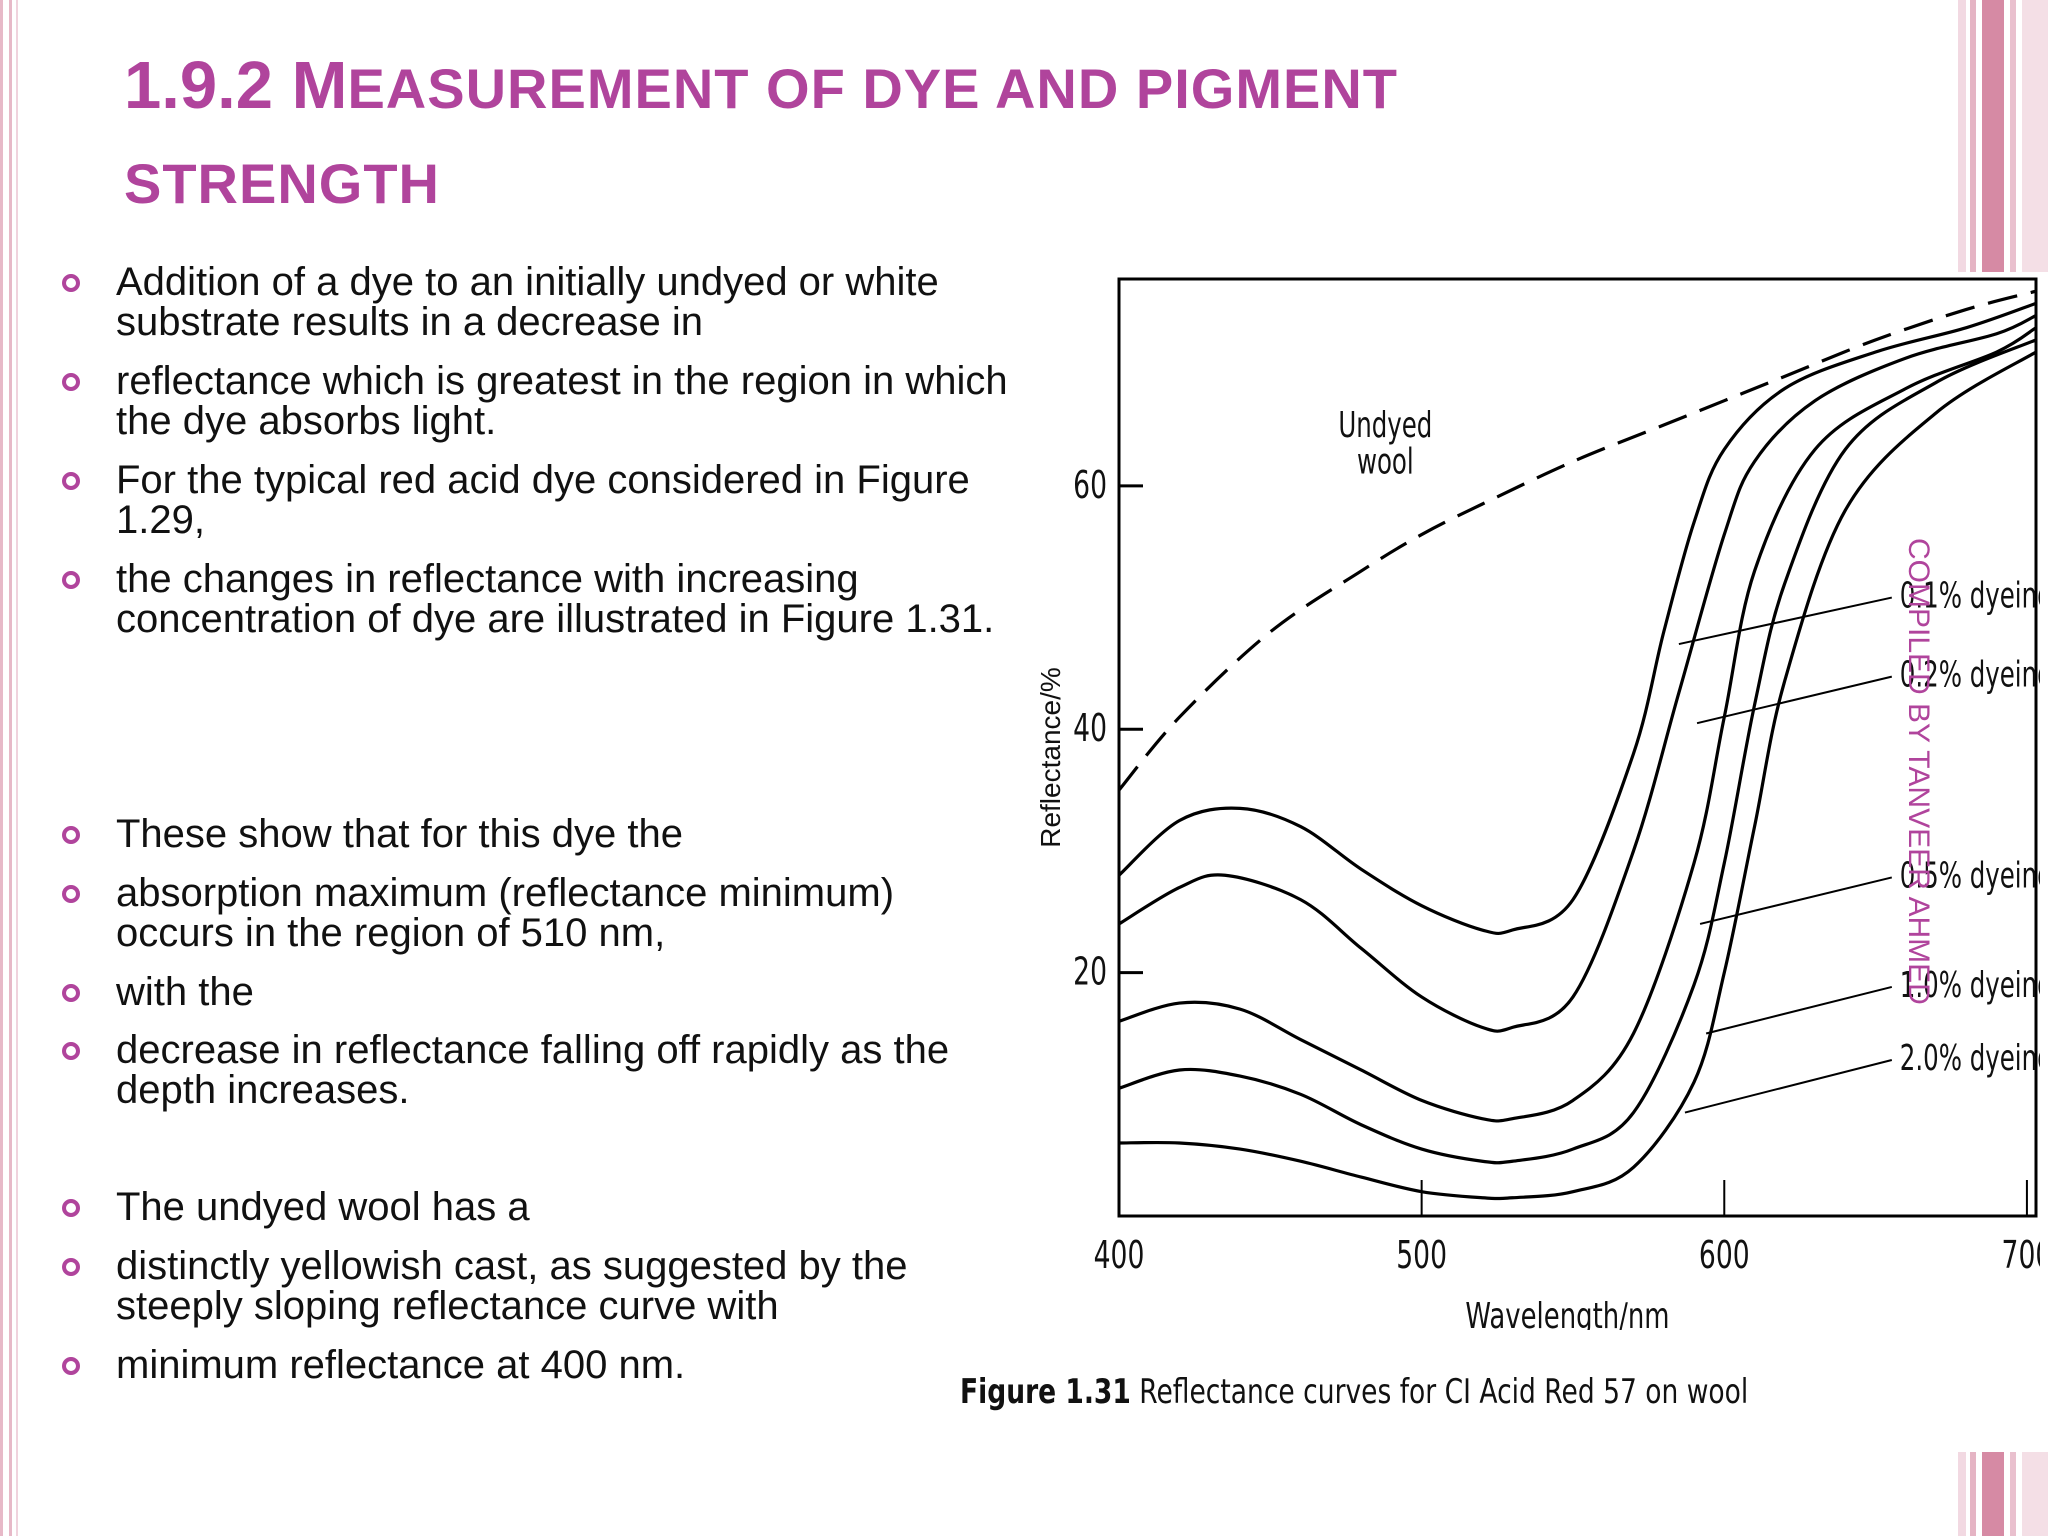 The image size is (2048, 1536). Describe the element at coordinates (1970, 596) in the screenshot. I see `annotation-label: 0.1% dyeing` at that location.